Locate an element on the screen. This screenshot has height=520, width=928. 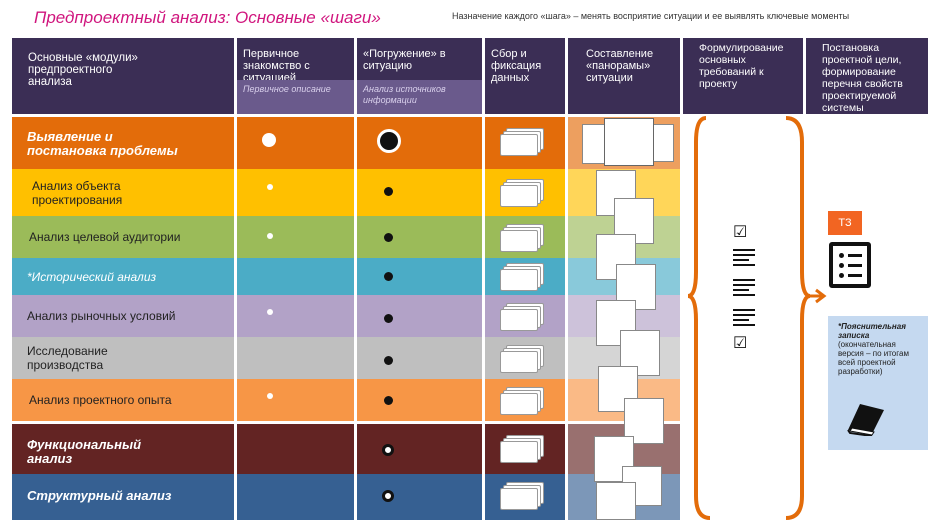
header-col3: Сбор и фиксация данных is located at coordinates (525, 76).